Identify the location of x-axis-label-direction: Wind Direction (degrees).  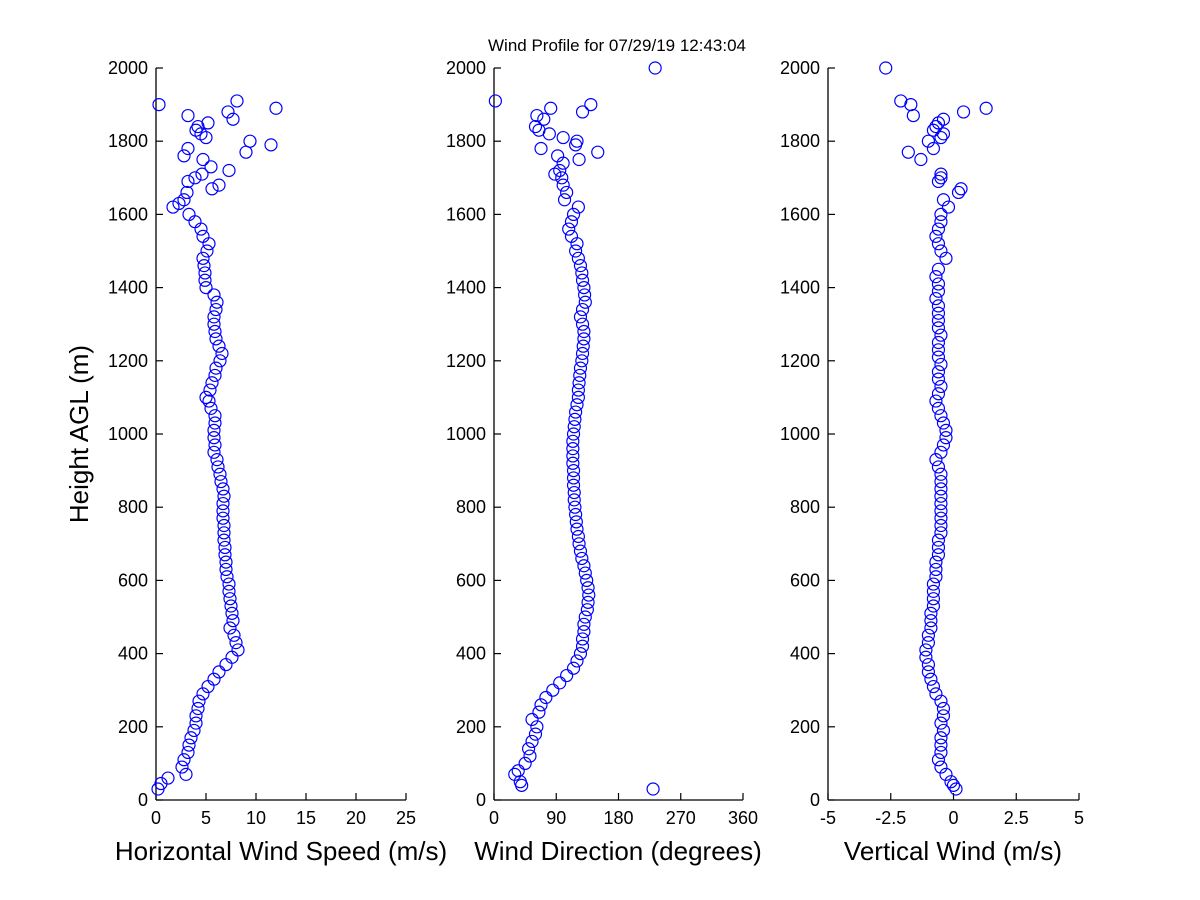
(618, 851).